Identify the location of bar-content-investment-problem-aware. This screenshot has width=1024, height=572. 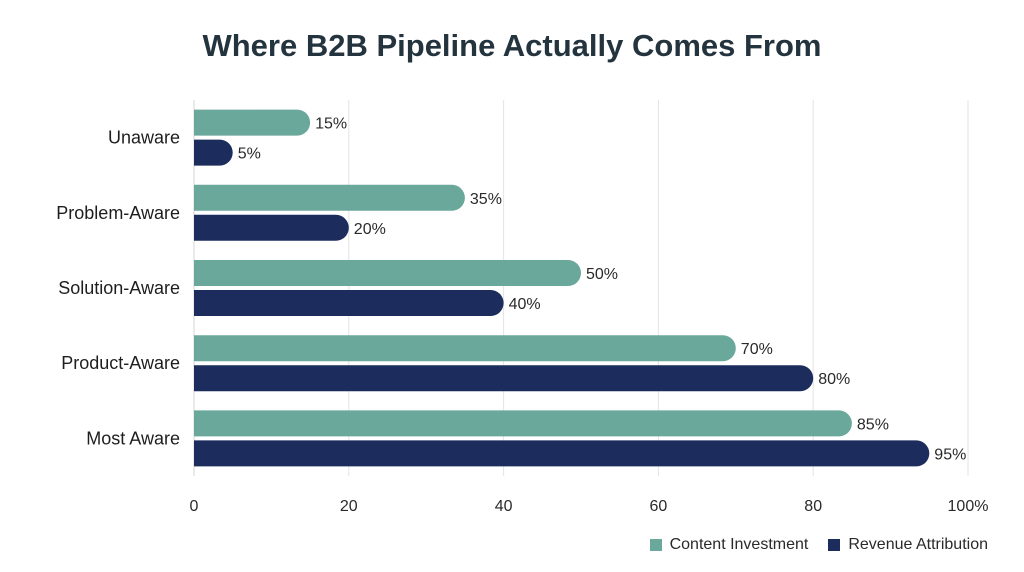
(329, 197).